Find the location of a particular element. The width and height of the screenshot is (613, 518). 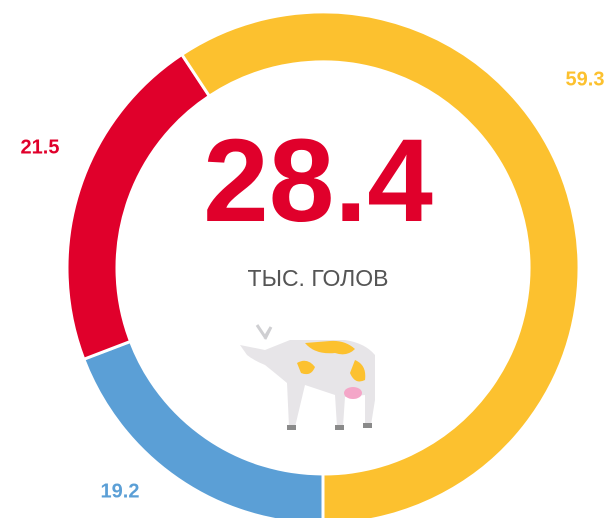

donut-segment is located at coordinates (138, 207).